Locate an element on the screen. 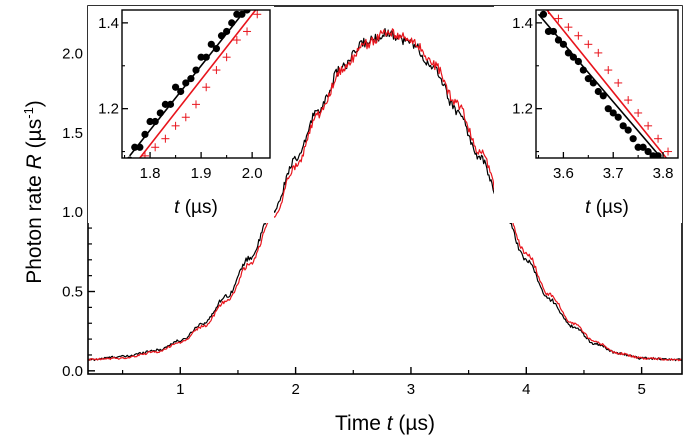 The image size is (692, 442). main-x-tick-labels: 1 2 3 4 5 is located at coordinates (411, 389).